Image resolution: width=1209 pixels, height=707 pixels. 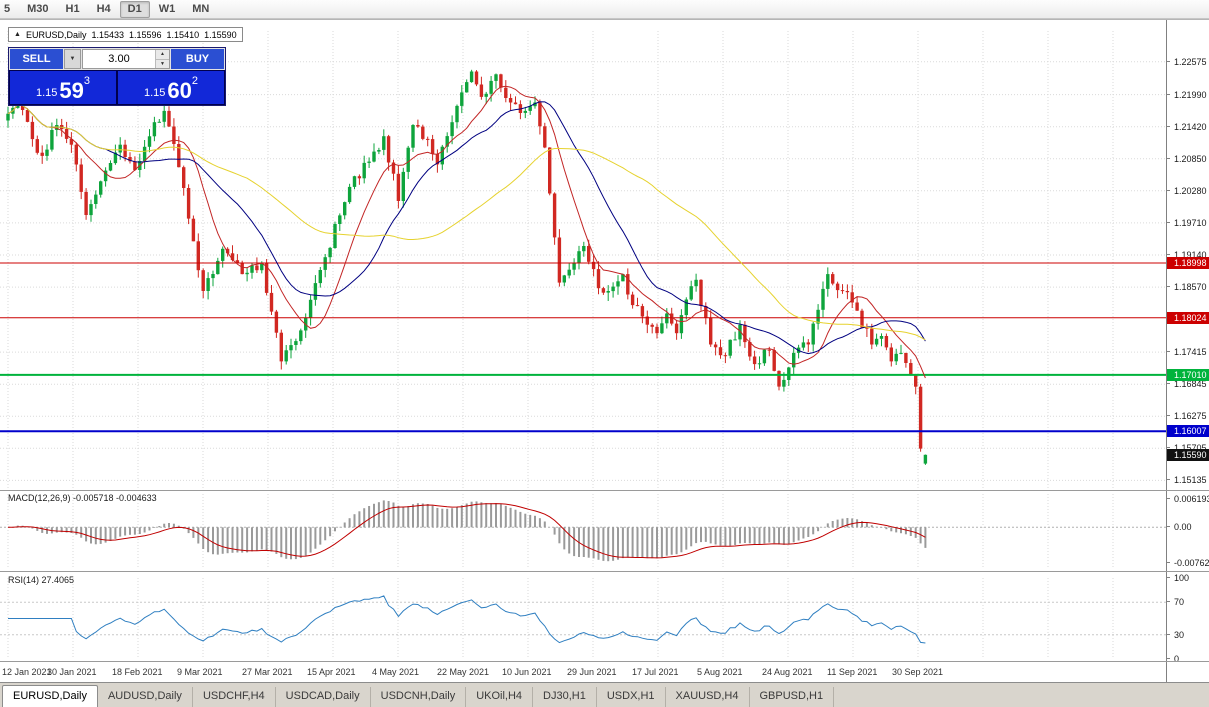 What do you see at coordinates (592, 672) in the screenshot?
I see `date-axis-label: 29 Jun 2021` at bounding box center [592, 672].